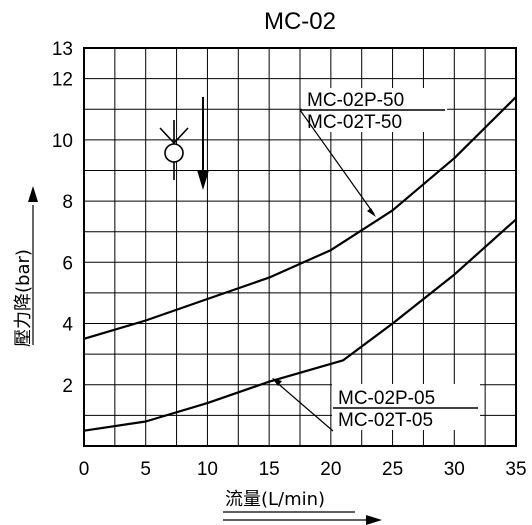 Image resolution: width=532 pixels, height=525 pixels. I want to click on x-tick-labels: 0 5 10 15 20 25 30 35, so click(303, 469).